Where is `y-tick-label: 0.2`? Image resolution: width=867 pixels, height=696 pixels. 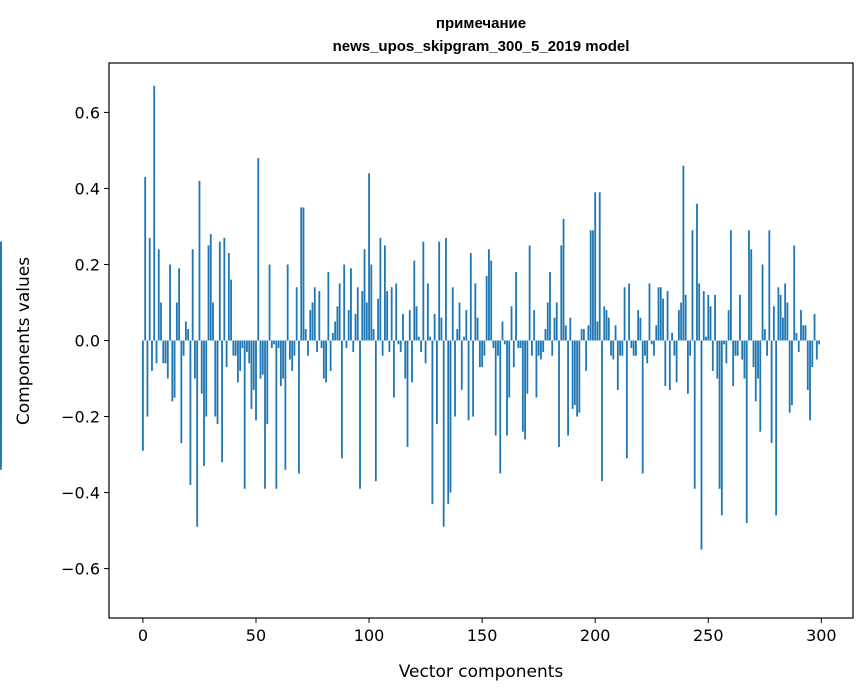 y-tick-label: 0.2 is located at coordinates (87, 264).